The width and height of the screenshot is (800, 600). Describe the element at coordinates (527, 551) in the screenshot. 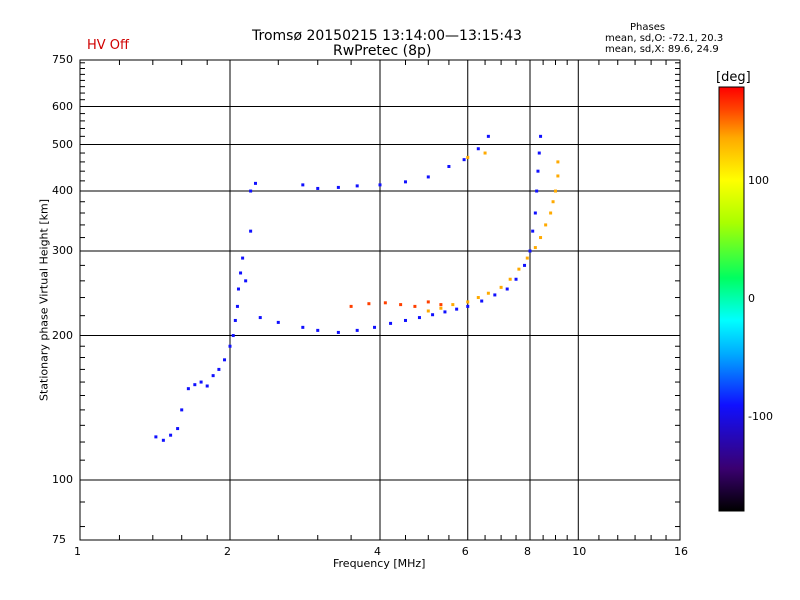

I see `x-tick-label: 8` at that location.